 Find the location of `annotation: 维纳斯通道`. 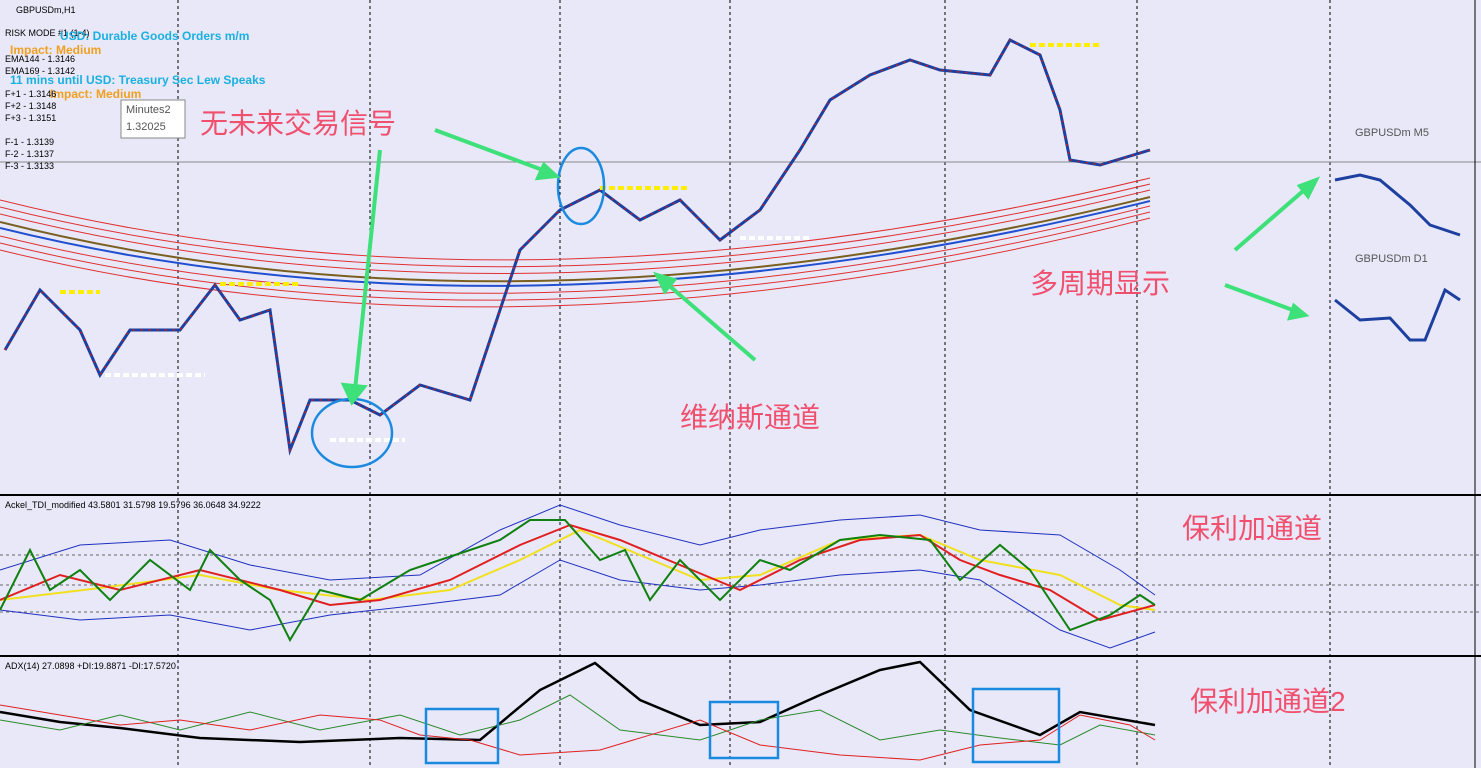

annotation: 维纳斯通道 is located at coordinates (750, 417).